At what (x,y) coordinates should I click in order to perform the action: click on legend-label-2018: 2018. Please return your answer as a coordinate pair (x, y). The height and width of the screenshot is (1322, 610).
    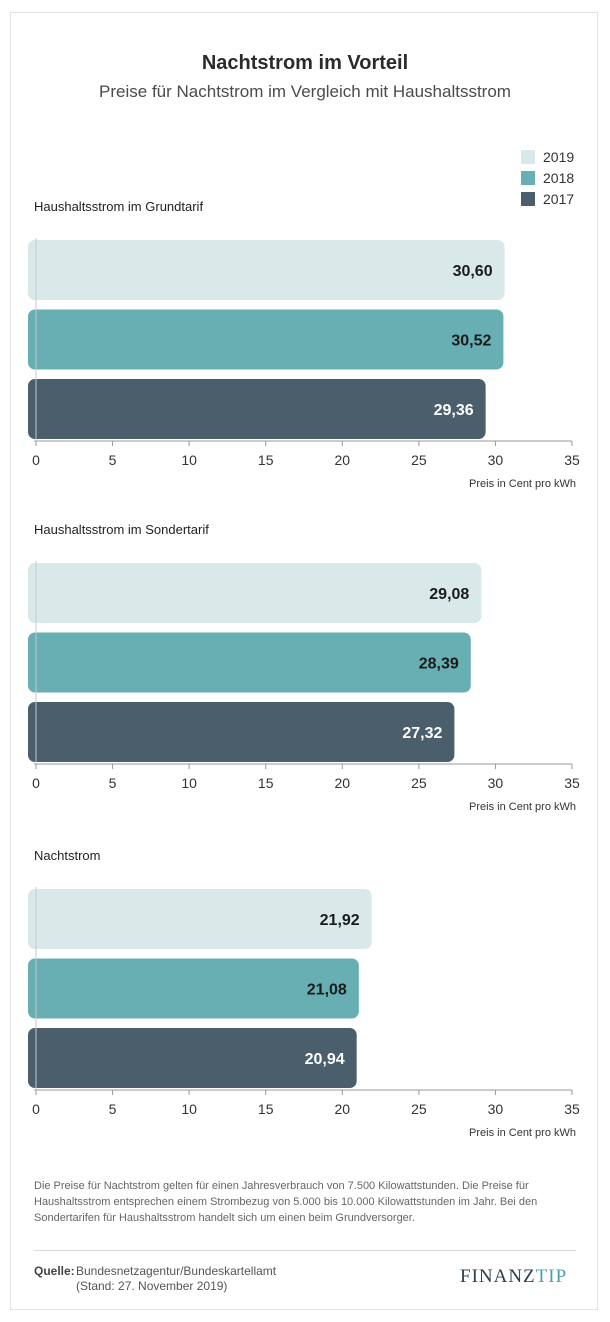
    Looking at the image, I should click on (559, 177).